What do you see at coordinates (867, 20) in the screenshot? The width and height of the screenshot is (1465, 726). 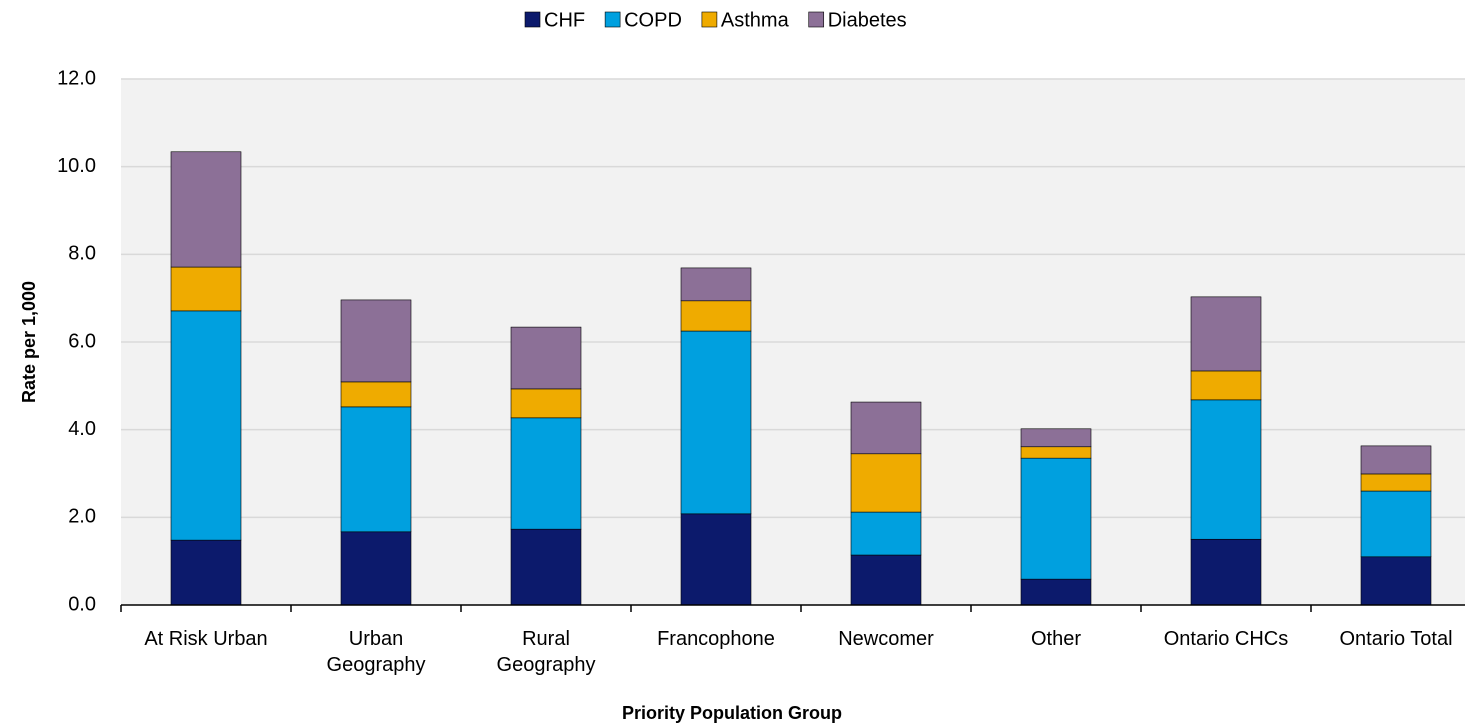 I see `legend-label: Diabetes` at bounding box center [867, 20].